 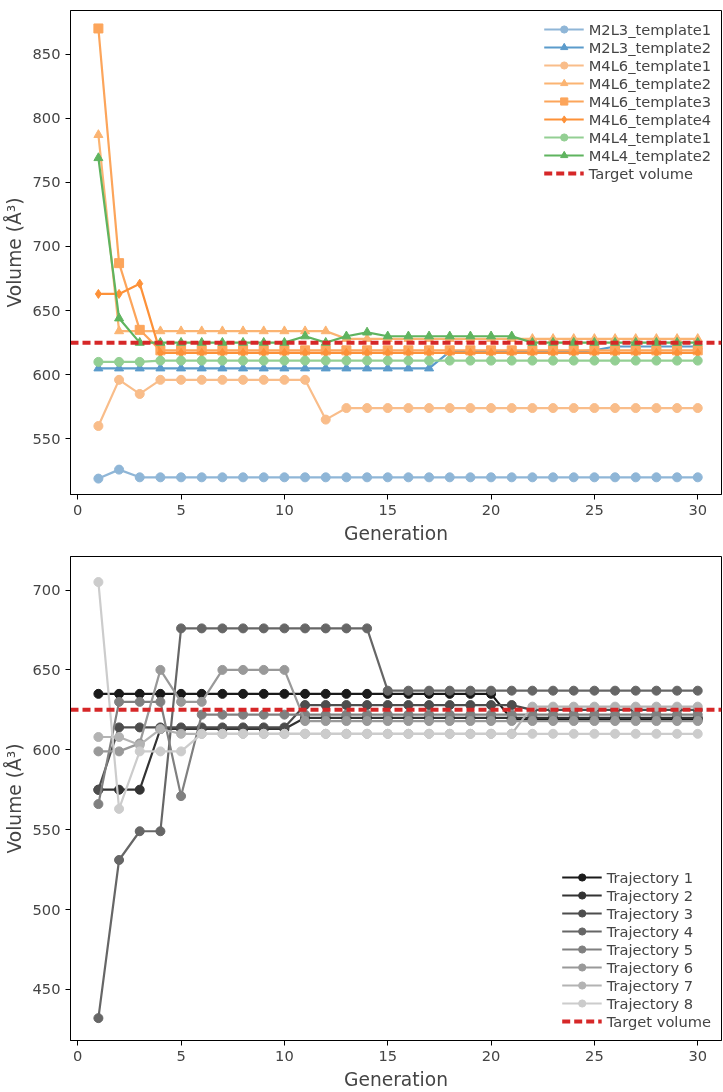 What do you see at coordinates (649, 83) in the screenshot?
I see `legend-label: M4L6_template2` at bounding box center [649, 83].